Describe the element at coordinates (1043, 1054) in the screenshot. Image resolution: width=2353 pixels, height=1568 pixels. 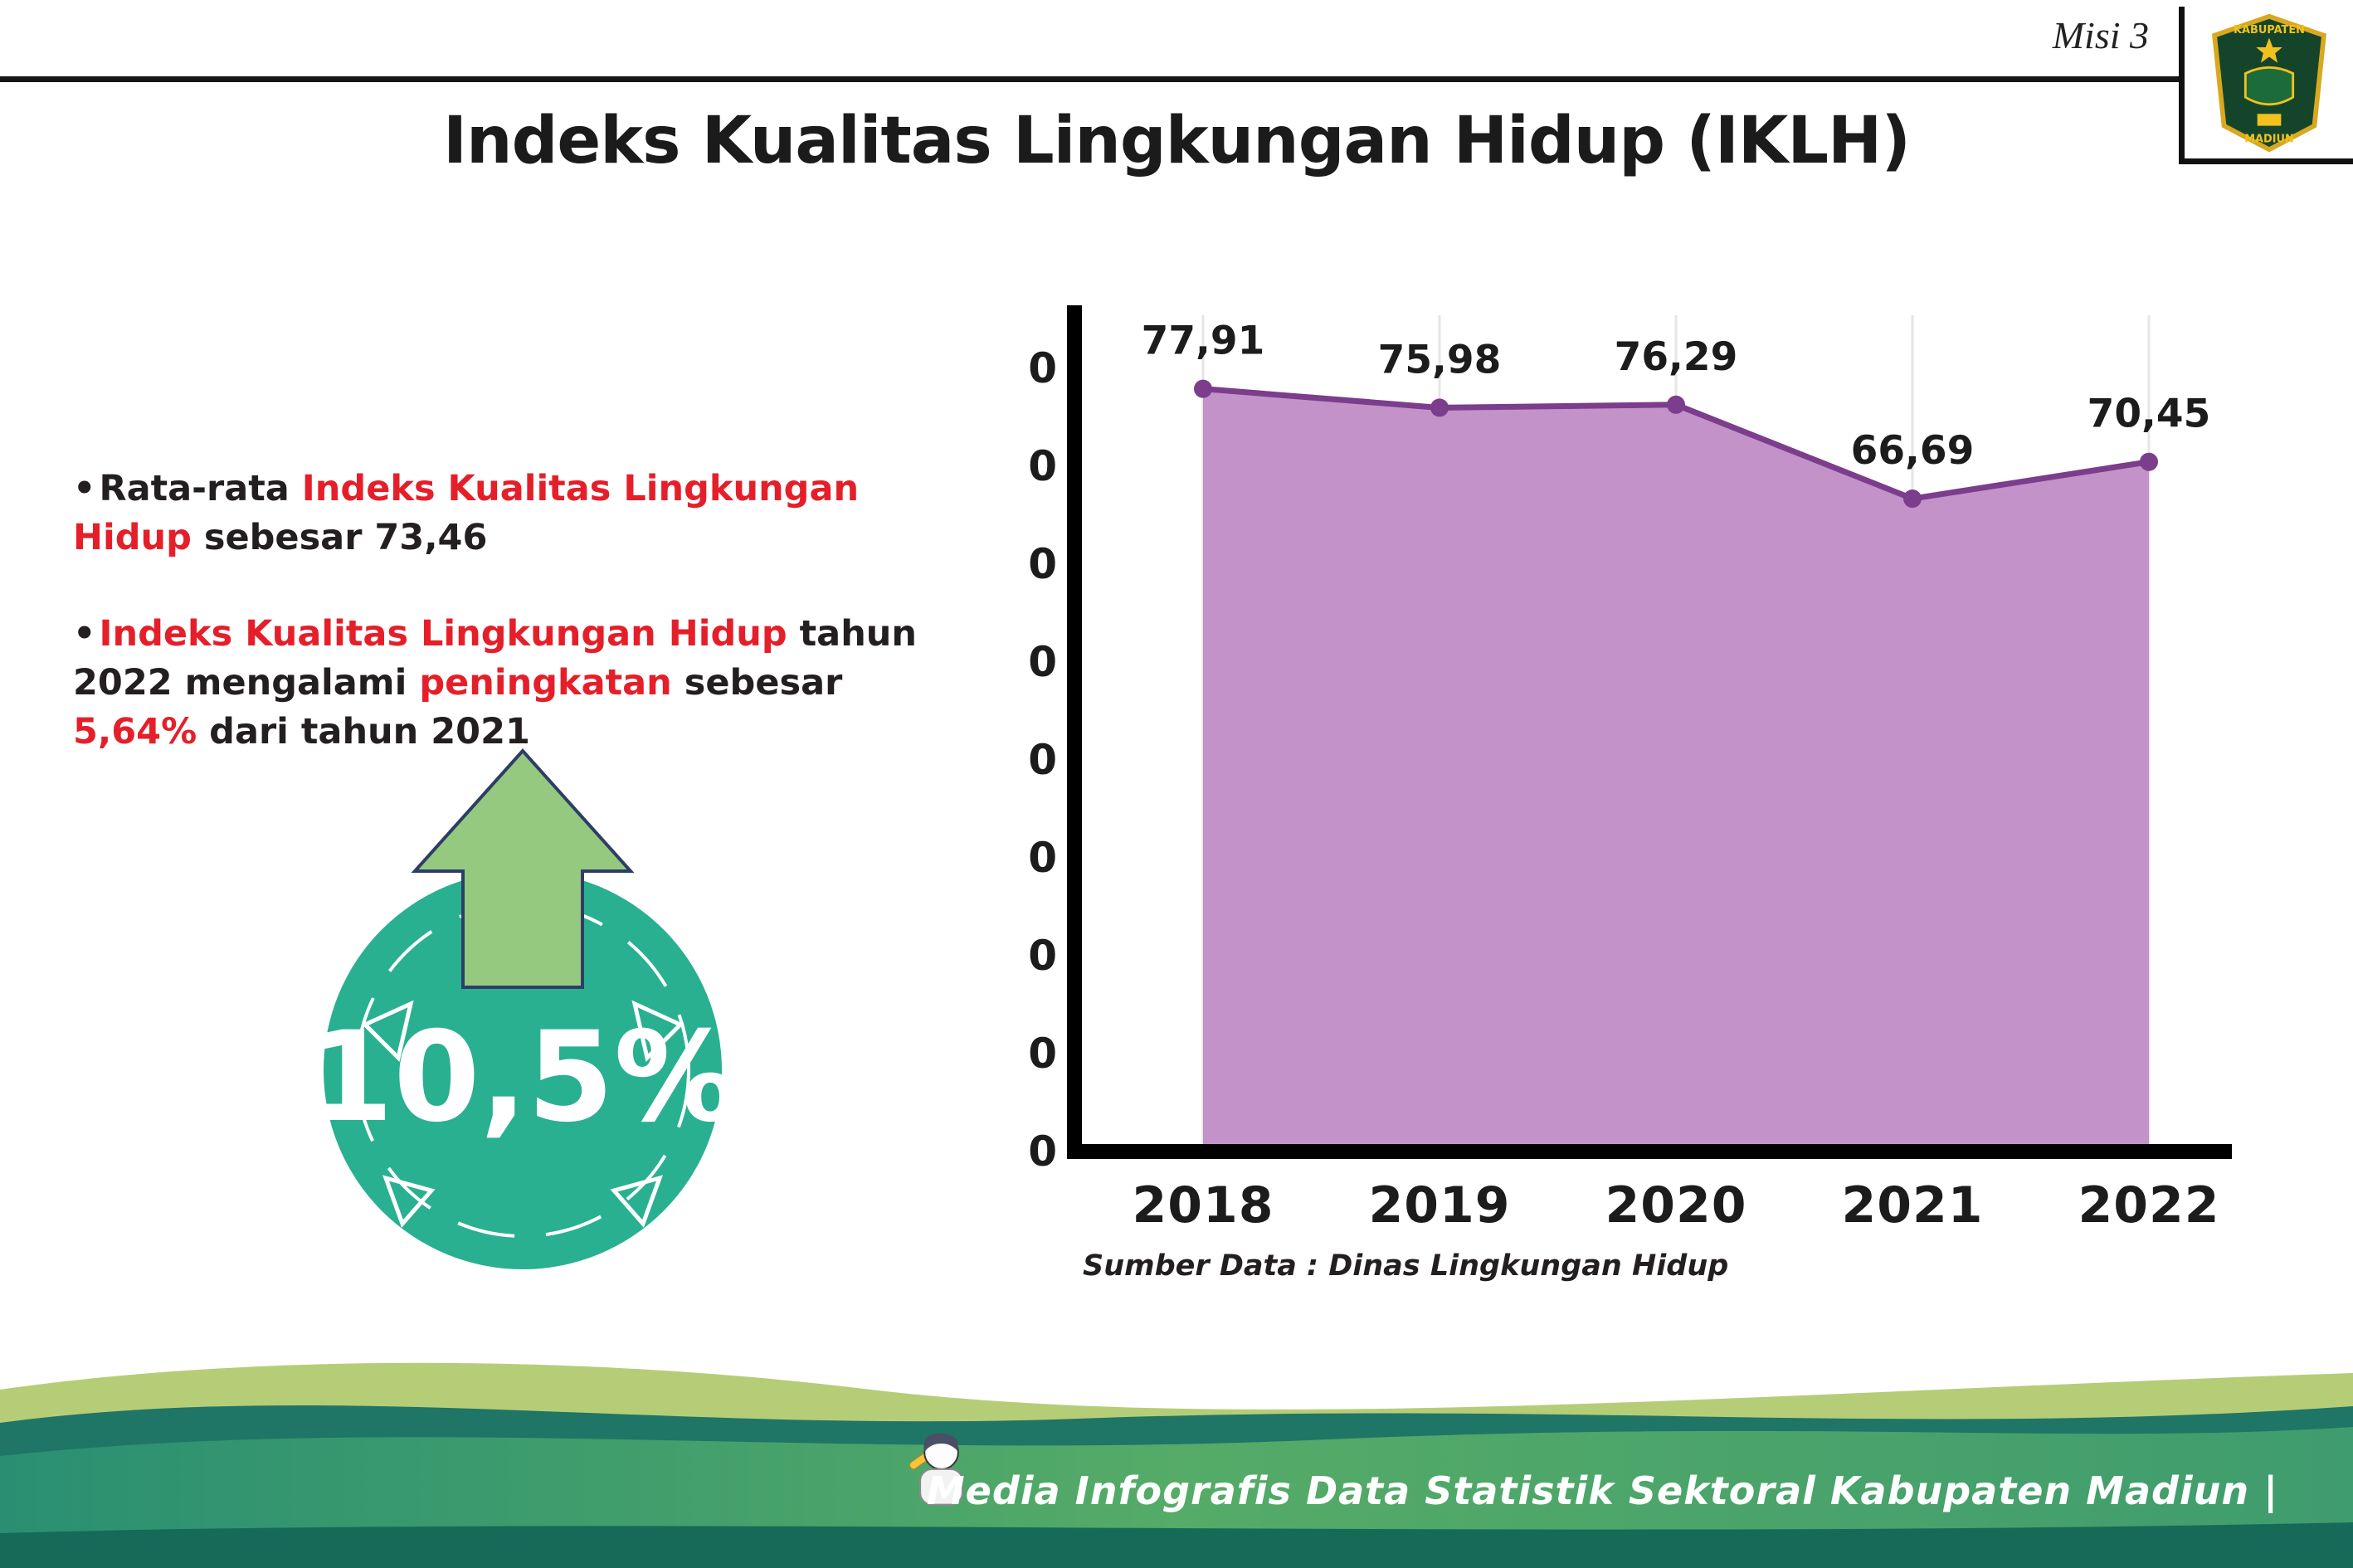
I see `y-tick-label: 10` at that location.